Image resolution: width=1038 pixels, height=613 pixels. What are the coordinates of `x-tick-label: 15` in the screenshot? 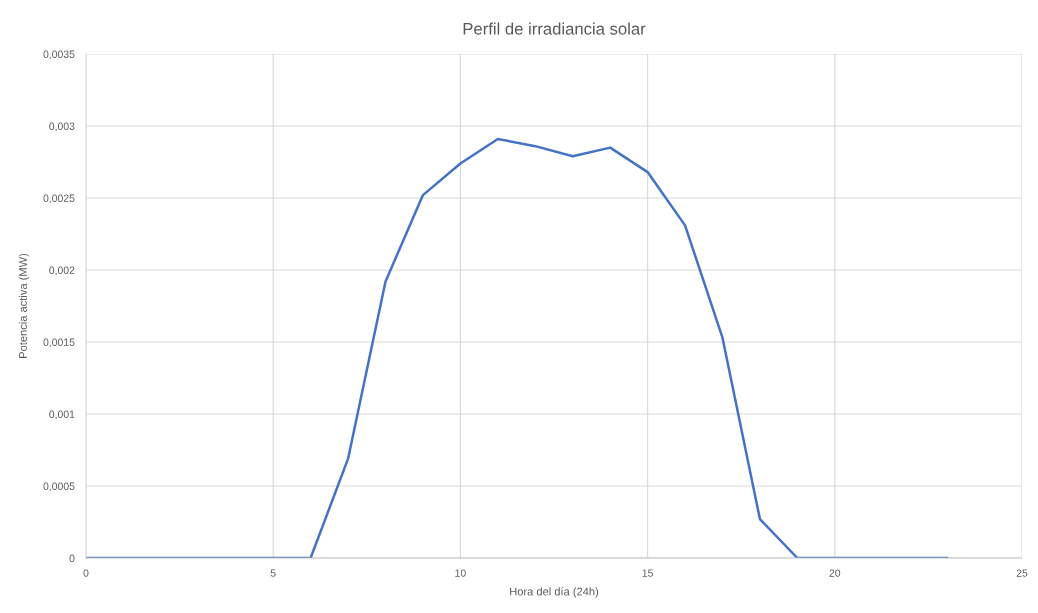 It's located at (647, 573).